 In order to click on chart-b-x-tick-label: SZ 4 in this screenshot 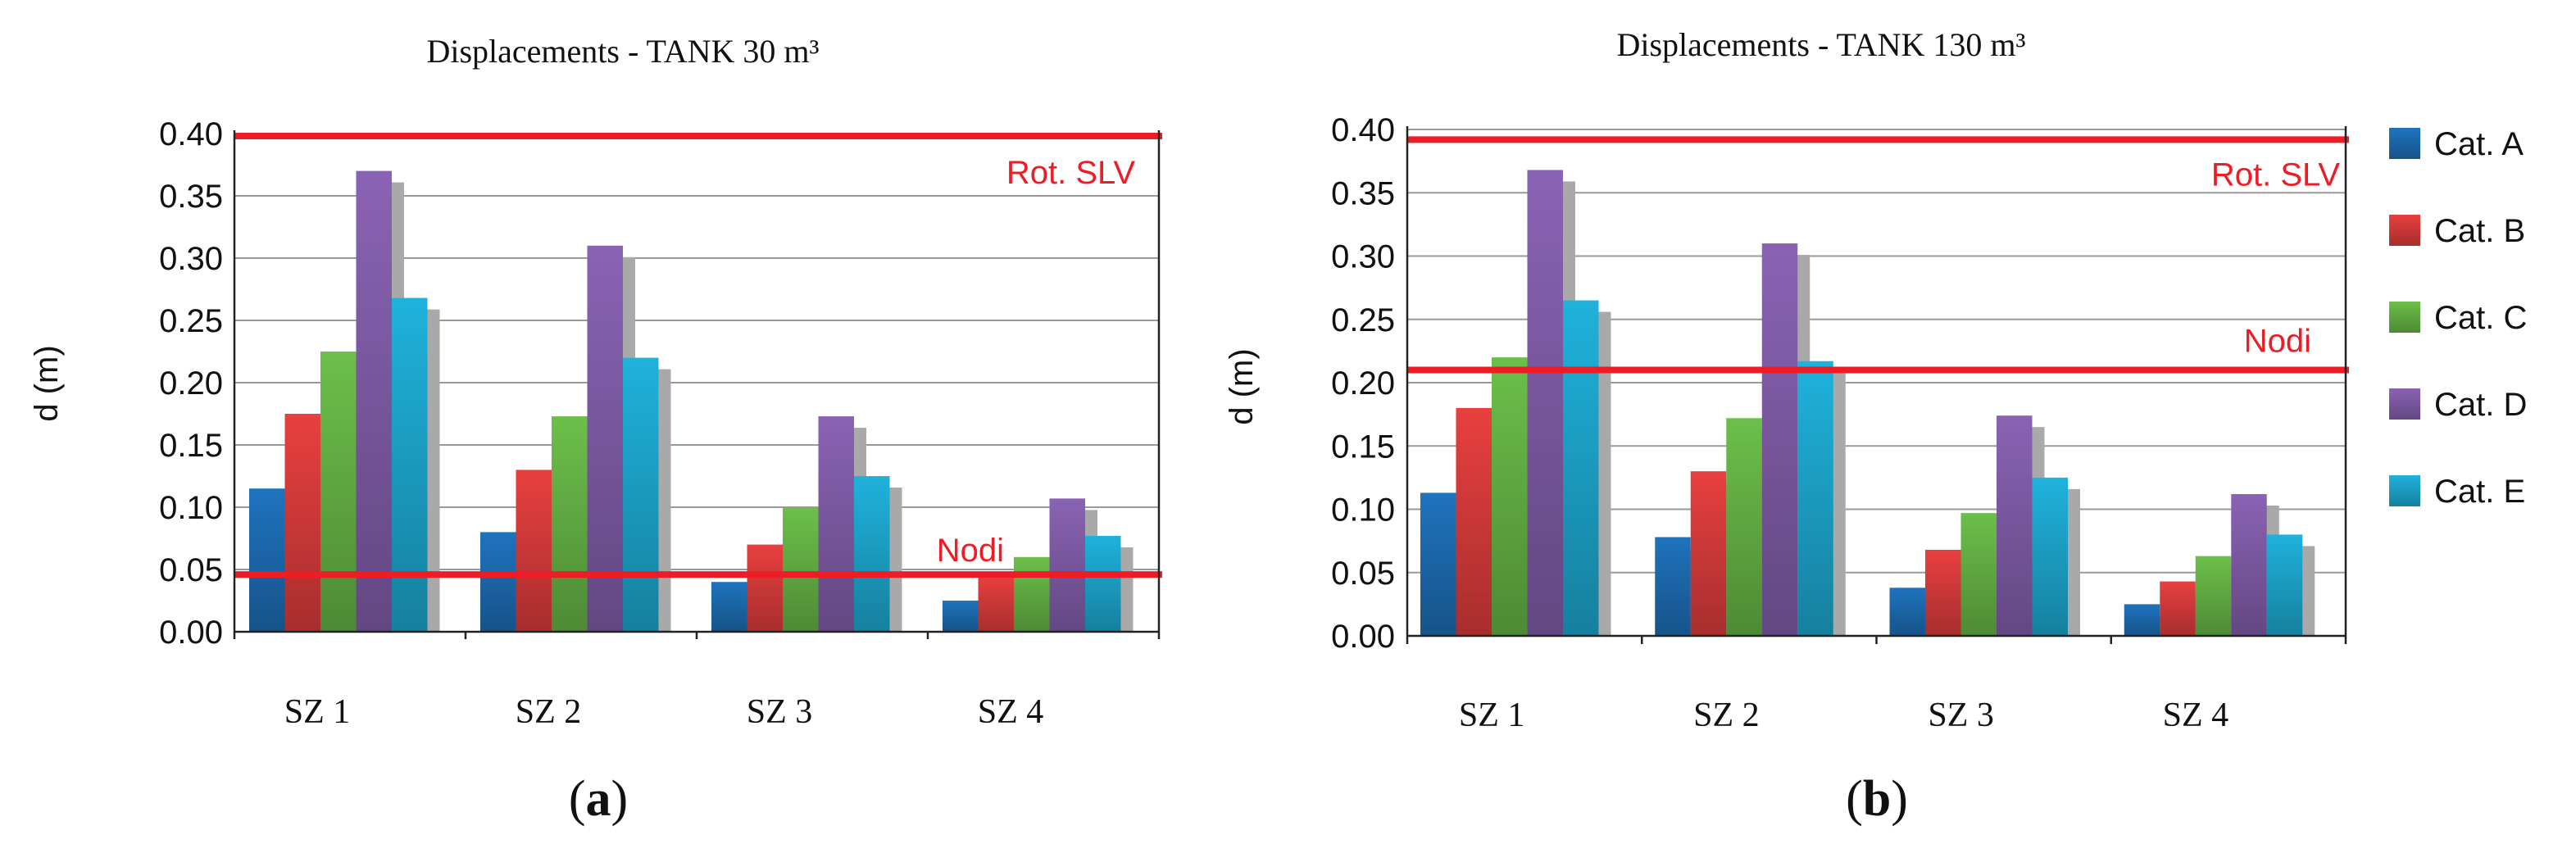, I will do `click(2196, 716)`.